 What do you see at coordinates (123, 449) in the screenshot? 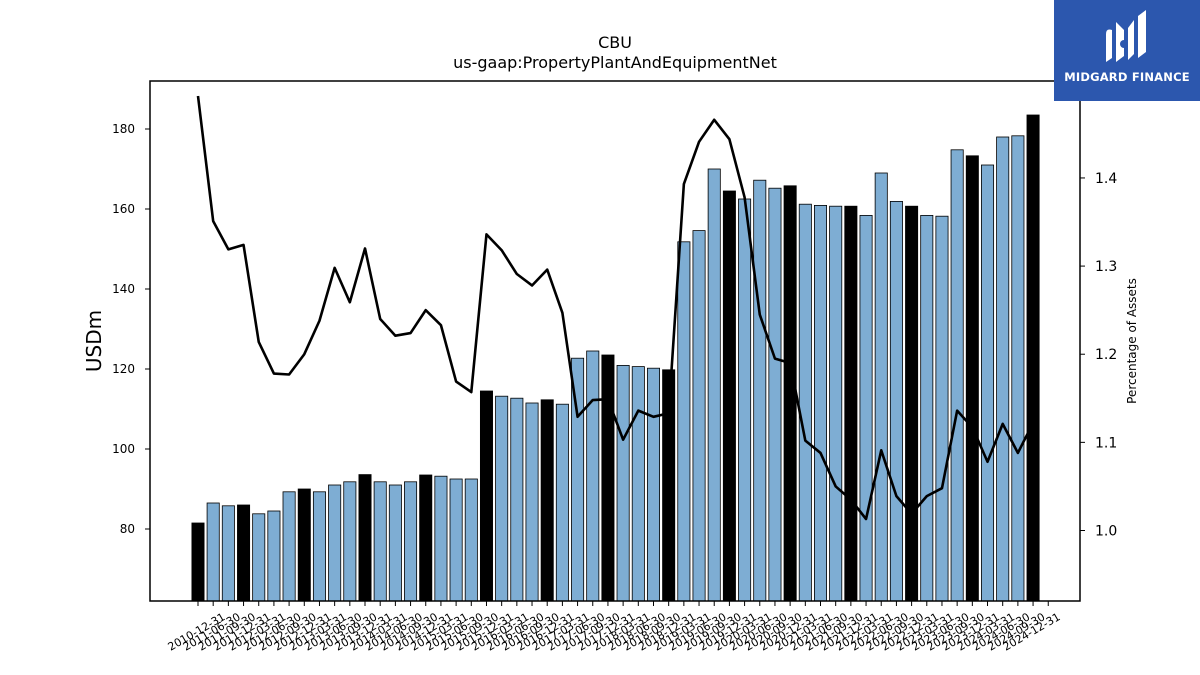
I see `y-tick-label: 100` at bounding box center [123, 449].